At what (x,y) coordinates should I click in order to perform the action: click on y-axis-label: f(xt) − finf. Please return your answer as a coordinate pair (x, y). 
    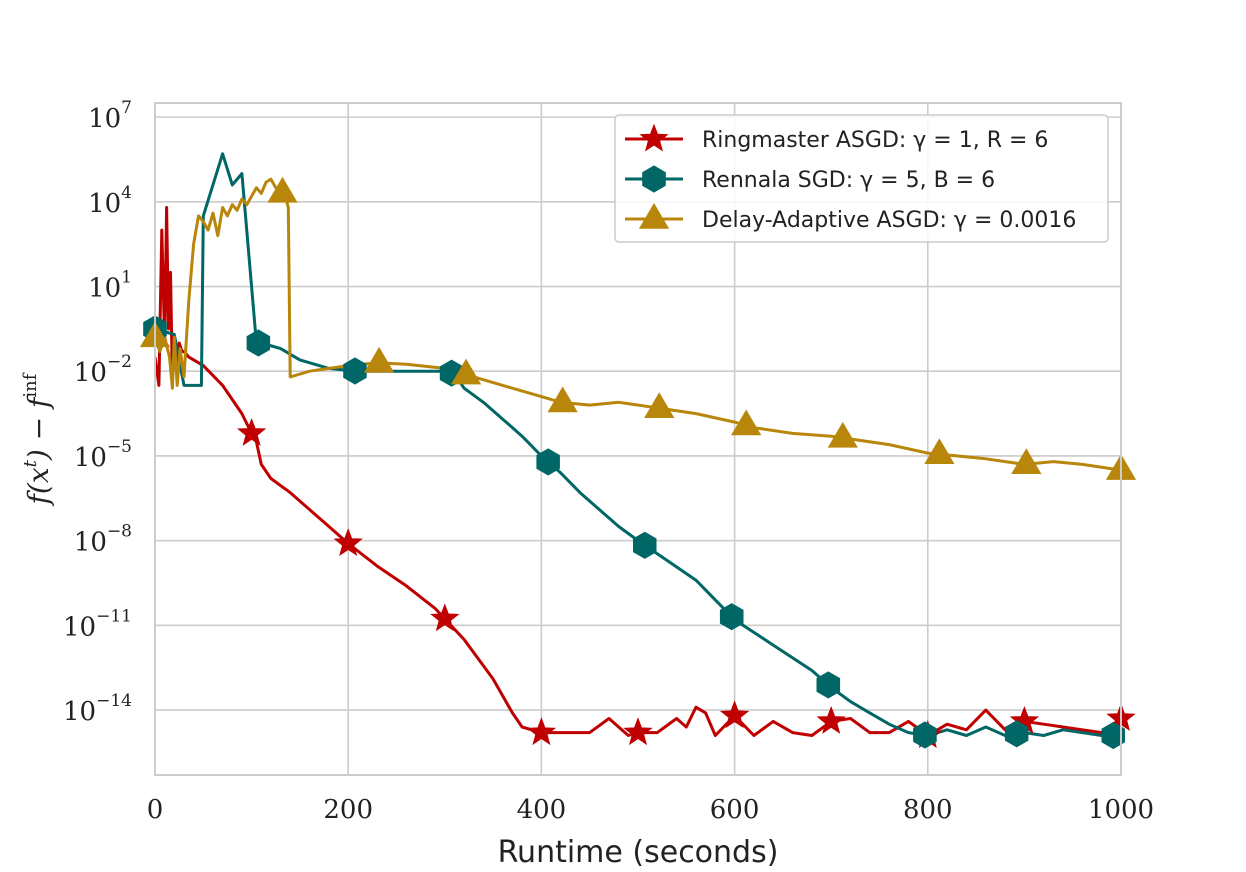
    Looking at the image, I should click on (37, 439).